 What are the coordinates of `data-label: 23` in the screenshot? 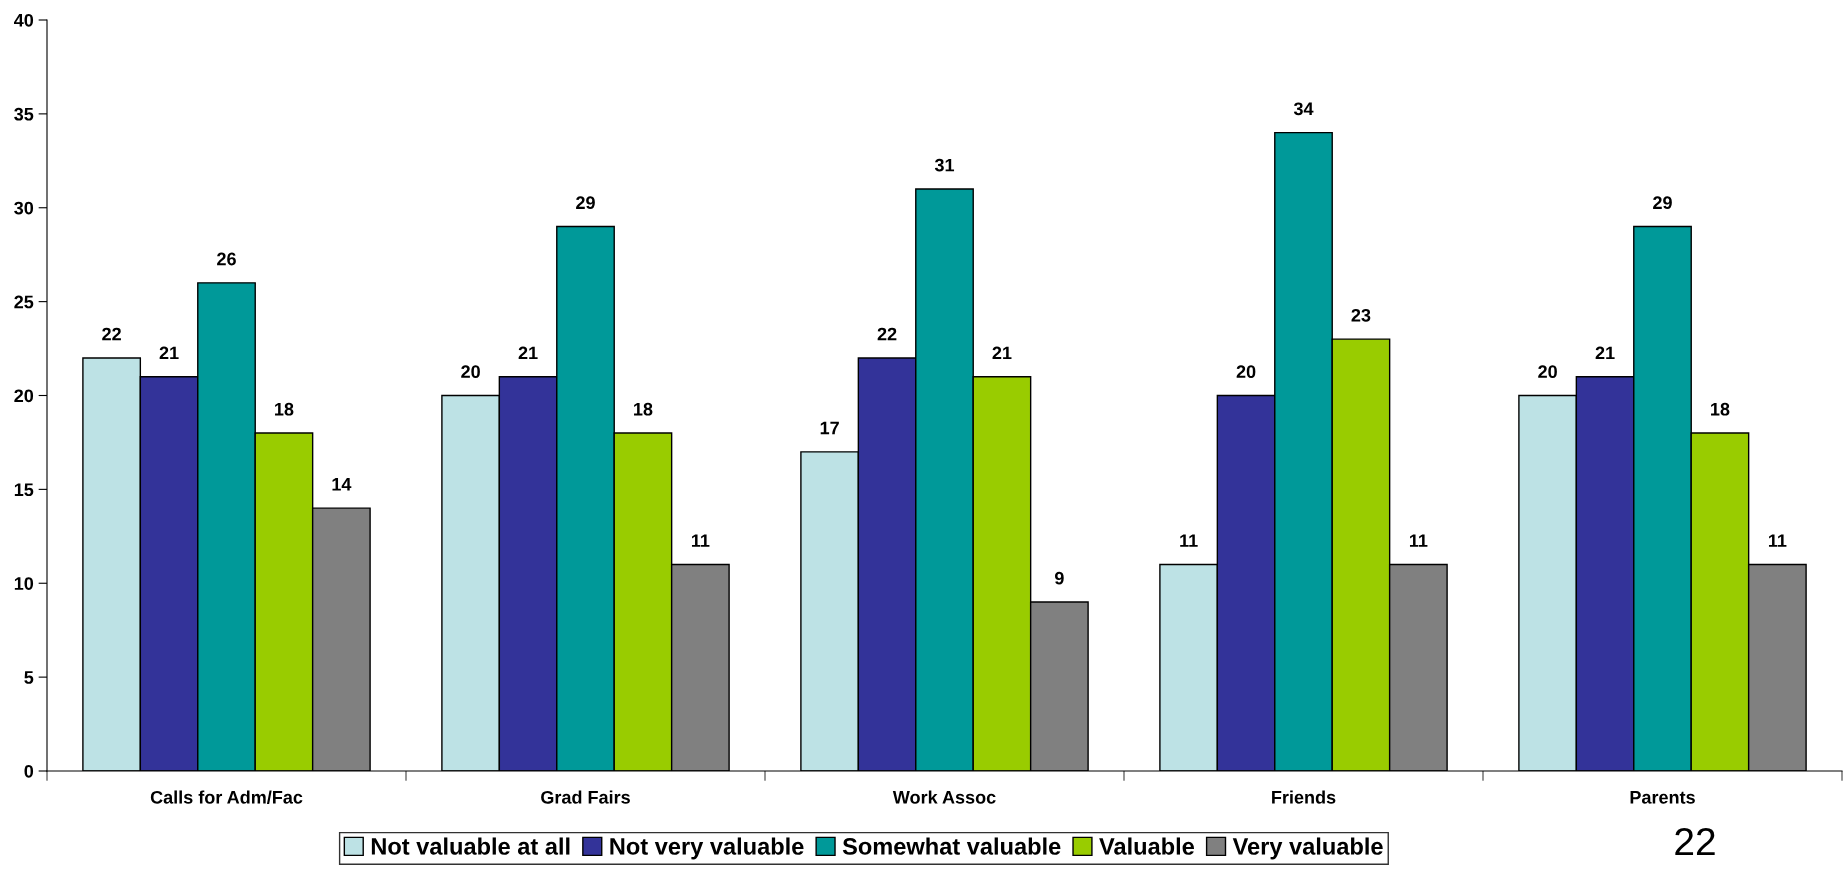 It's located at (1361, 315).